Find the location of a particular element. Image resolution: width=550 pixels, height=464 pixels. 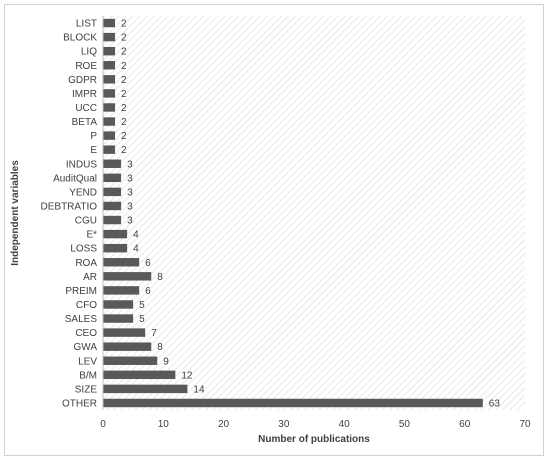

category-label: CGU is located at coordinates (86, 221).